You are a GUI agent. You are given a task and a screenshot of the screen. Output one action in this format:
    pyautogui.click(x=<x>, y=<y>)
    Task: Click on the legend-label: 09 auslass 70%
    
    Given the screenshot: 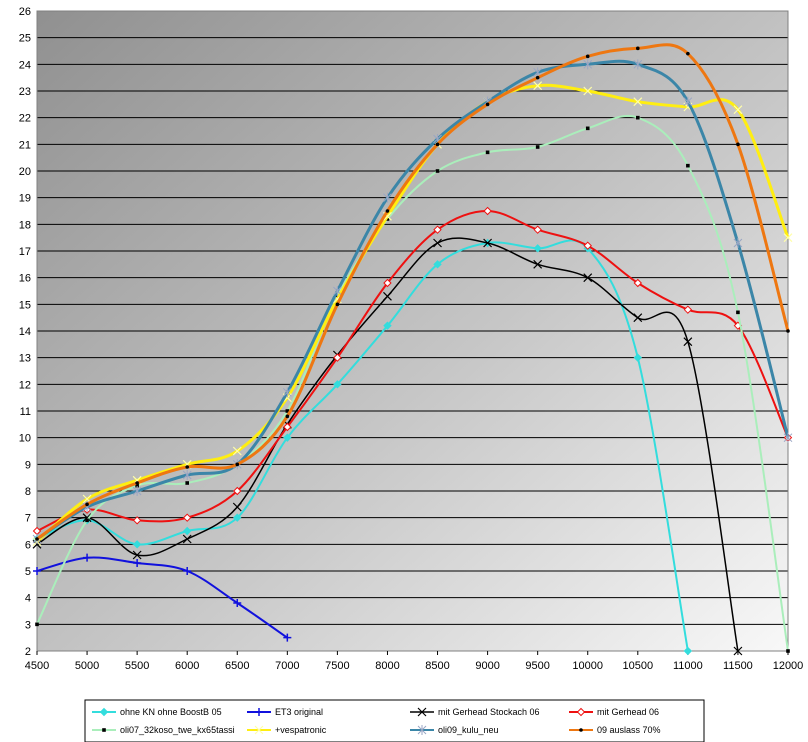 What is the action you would take?
    pyautogui.click(x=629, y=730)
    